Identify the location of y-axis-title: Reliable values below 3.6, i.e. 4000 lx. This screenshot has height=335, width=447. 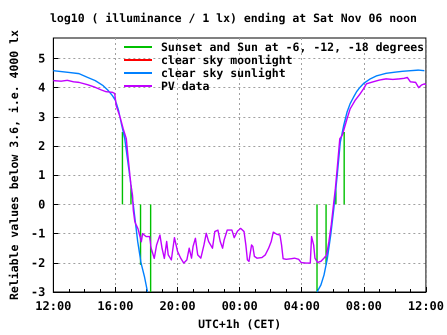
(14, 165).